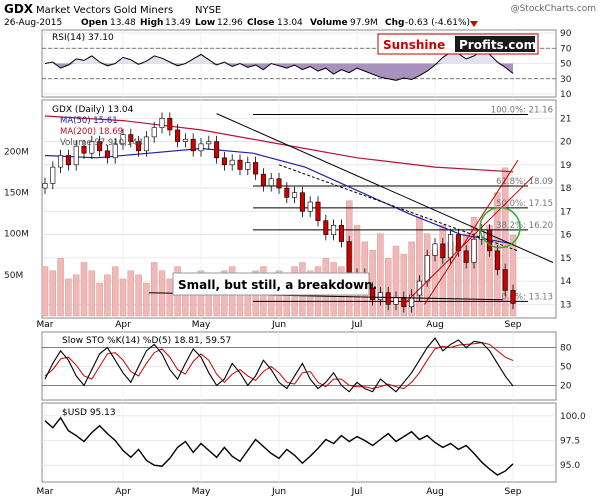 The height and width of the screenshot is (500, 600). Describe the element at coordinates (566, 282) in the screenshot. I see `price-tick-label: 14` at that location.